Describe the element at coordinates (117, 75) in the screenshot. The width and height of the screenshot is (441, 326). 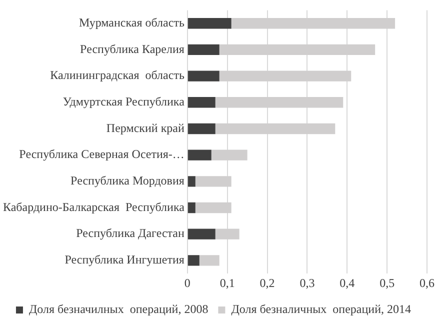
I see `y-tick-label: Калининградская область` at that location.